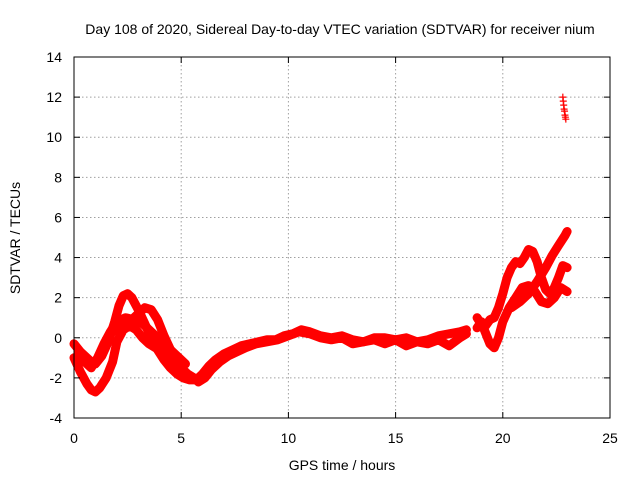 Image resolution: width=640 pixels, height=480 pixels. Describe the element at coordinates (58, 258) in the screenshot. I see `y-tick-label: 4` at that location.